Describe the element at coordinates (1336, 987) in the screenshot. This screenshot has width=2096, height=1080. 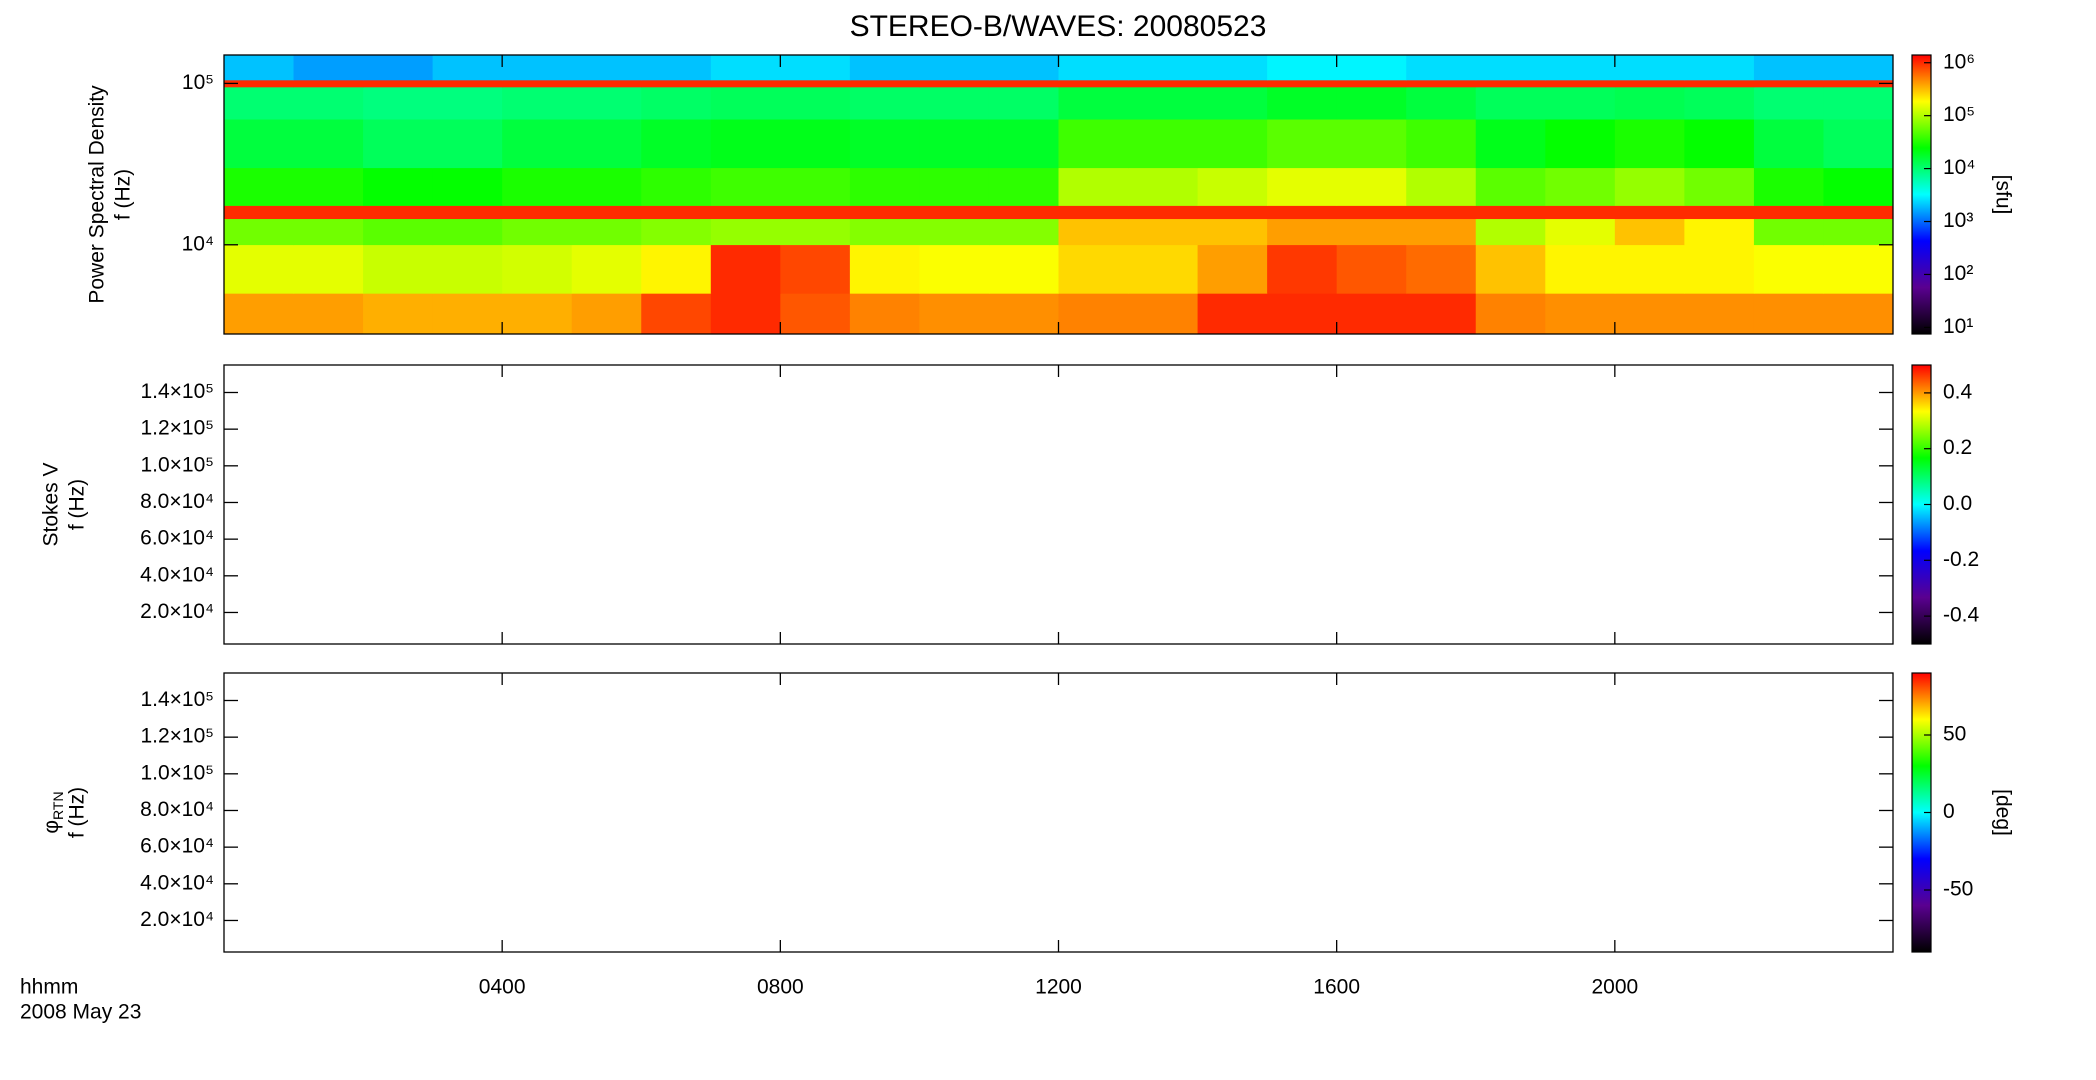
I see `x-tick-label: 1600` at that location.